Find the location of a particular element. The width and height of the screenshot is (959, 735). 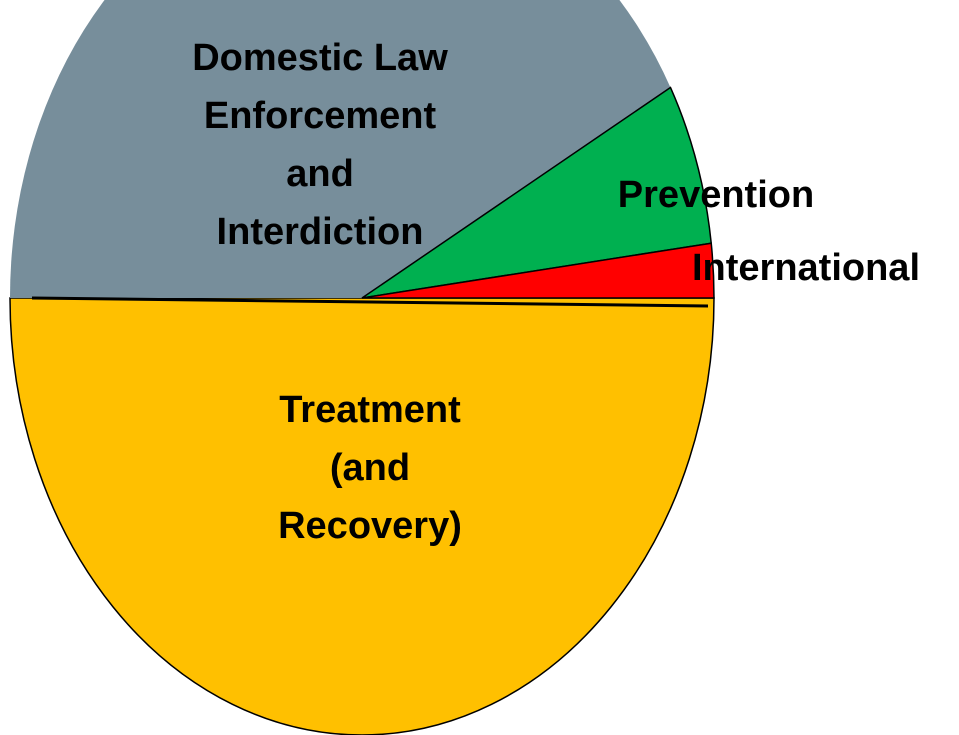

label-line: International is located at coordinates (806, 268).